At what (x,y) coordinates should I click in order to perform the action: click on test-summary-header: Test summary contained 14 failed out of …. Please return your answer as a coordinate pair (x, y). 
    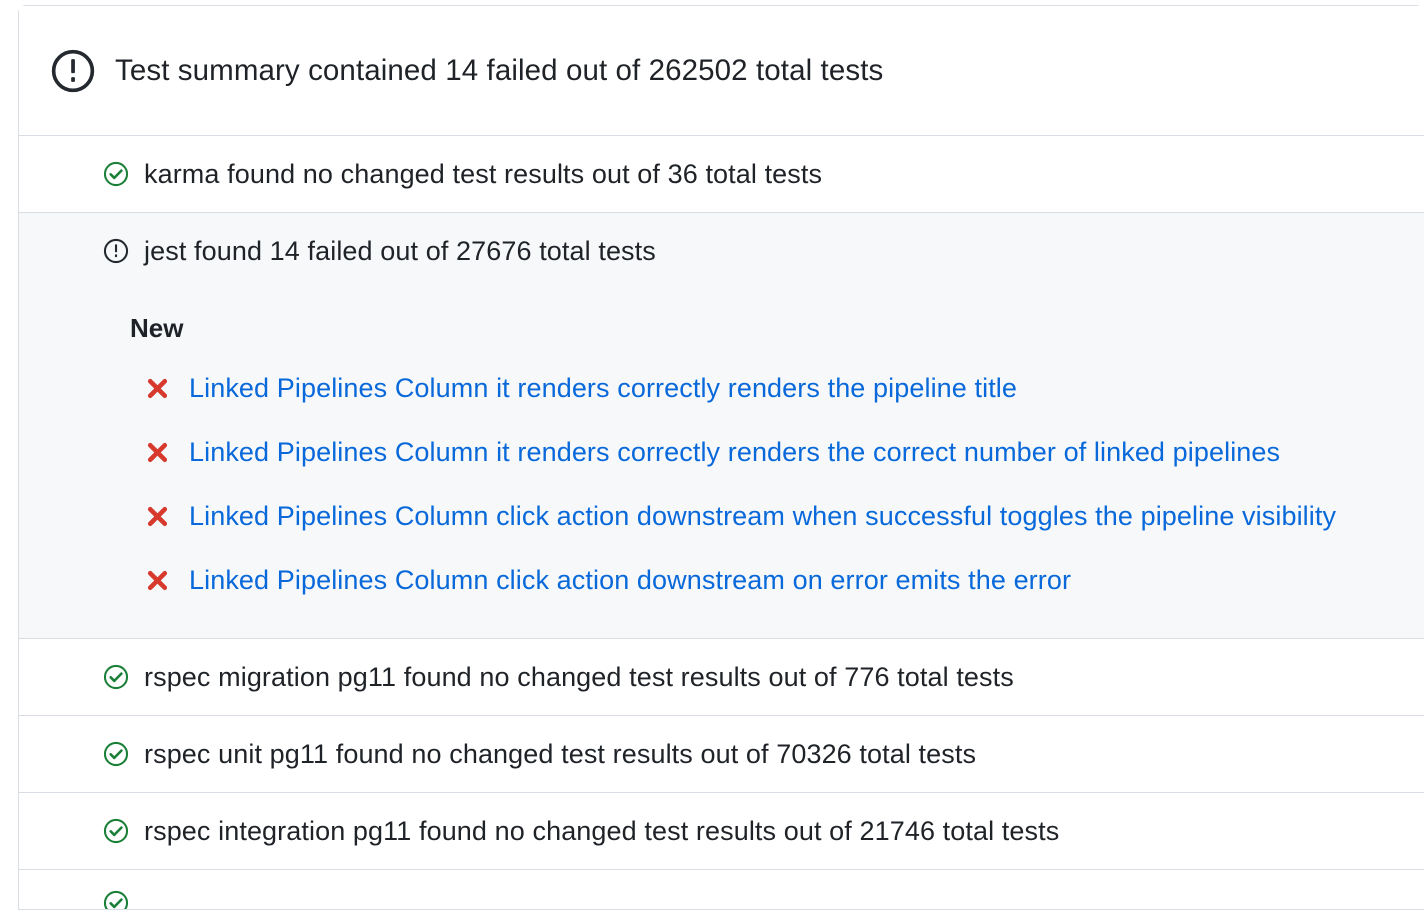
    Looking at the image, I should click on (721, 70).